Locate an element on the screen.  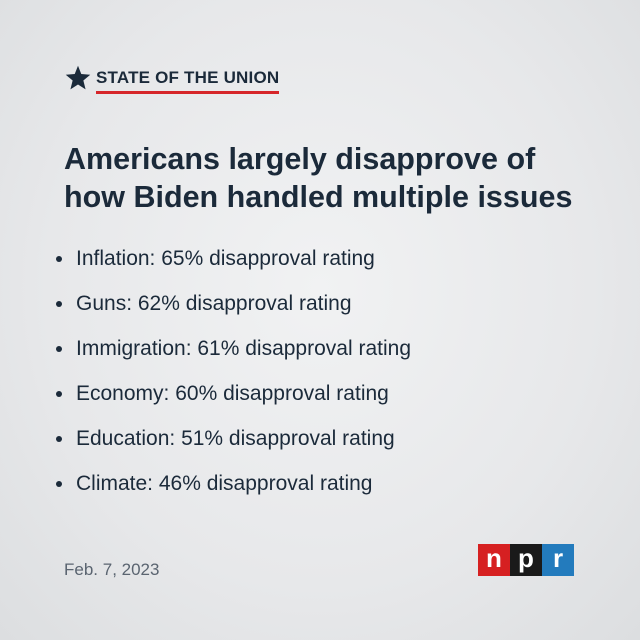
issue-text: Education: 51% disapproval rating is located at coordinates (235, 438).